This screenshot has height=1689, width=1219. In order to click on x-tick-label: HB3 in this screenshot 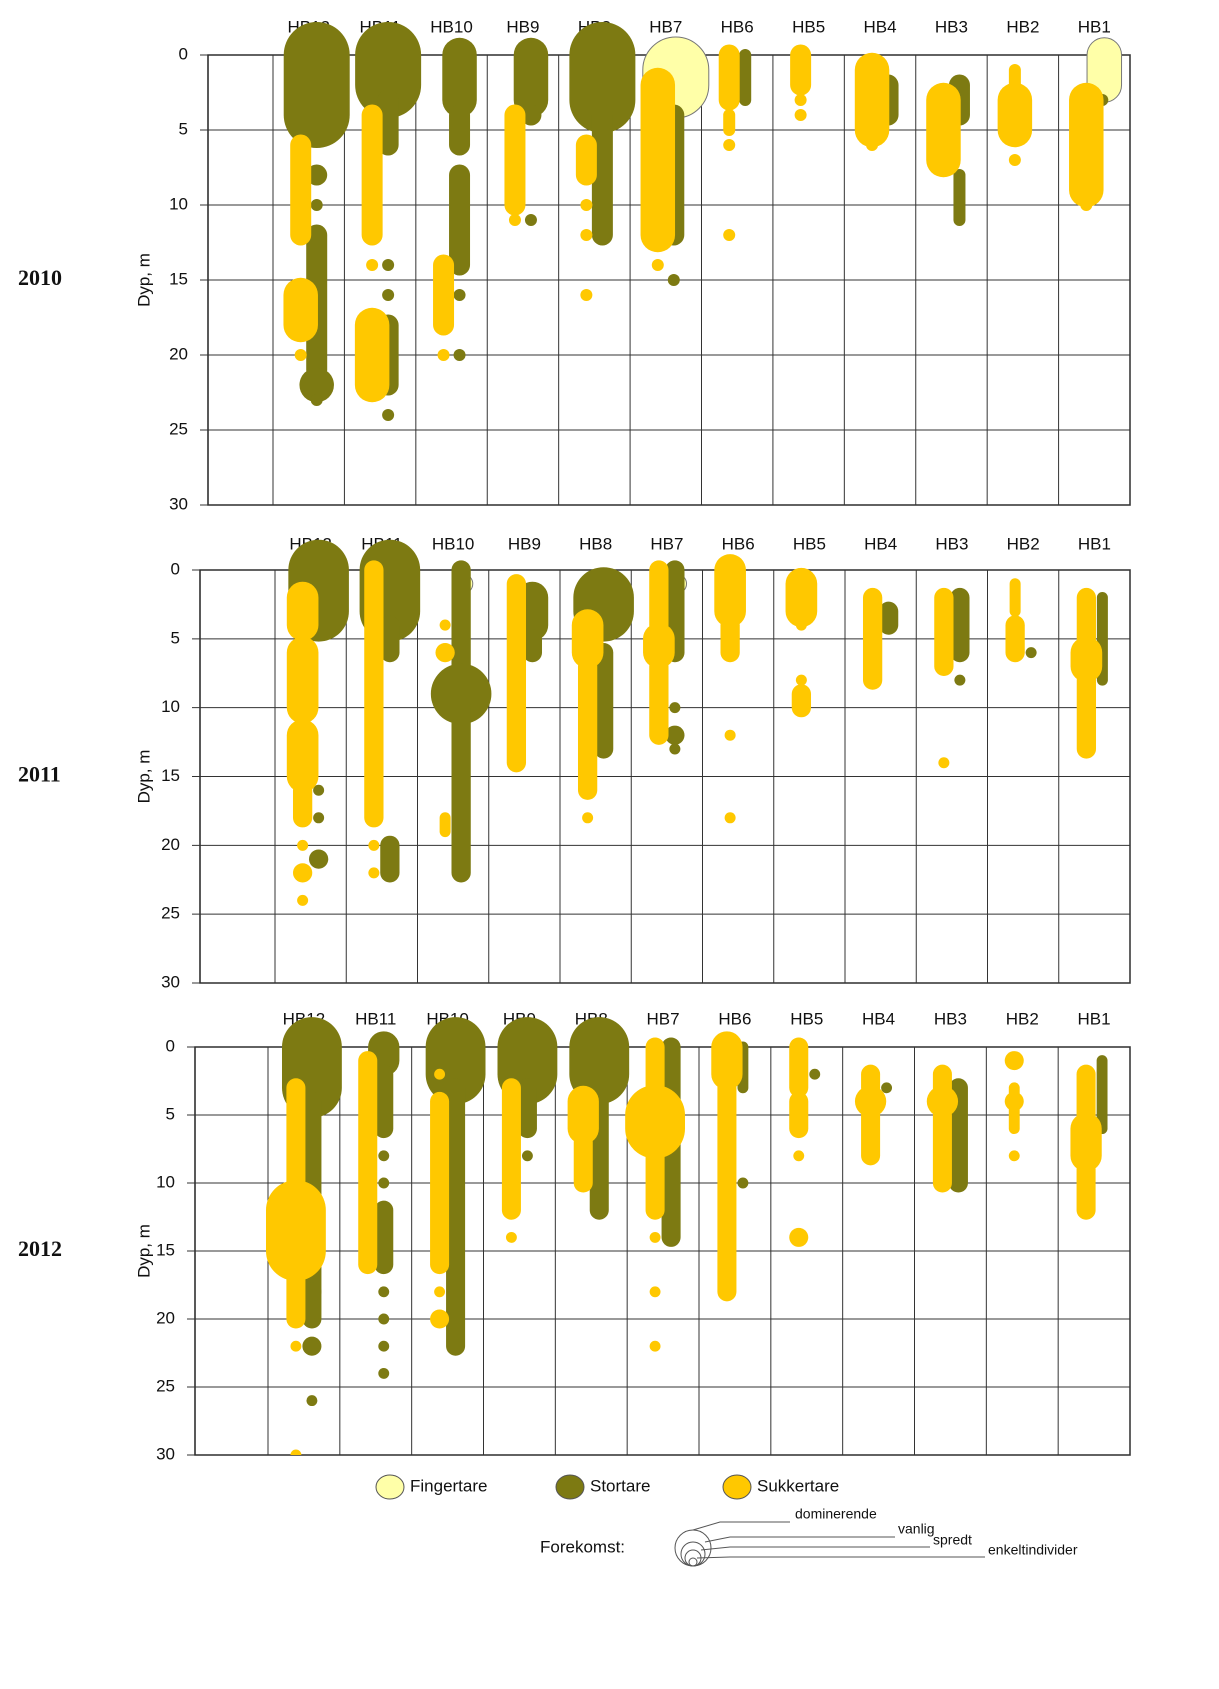, I will do `click(951, 26)`.